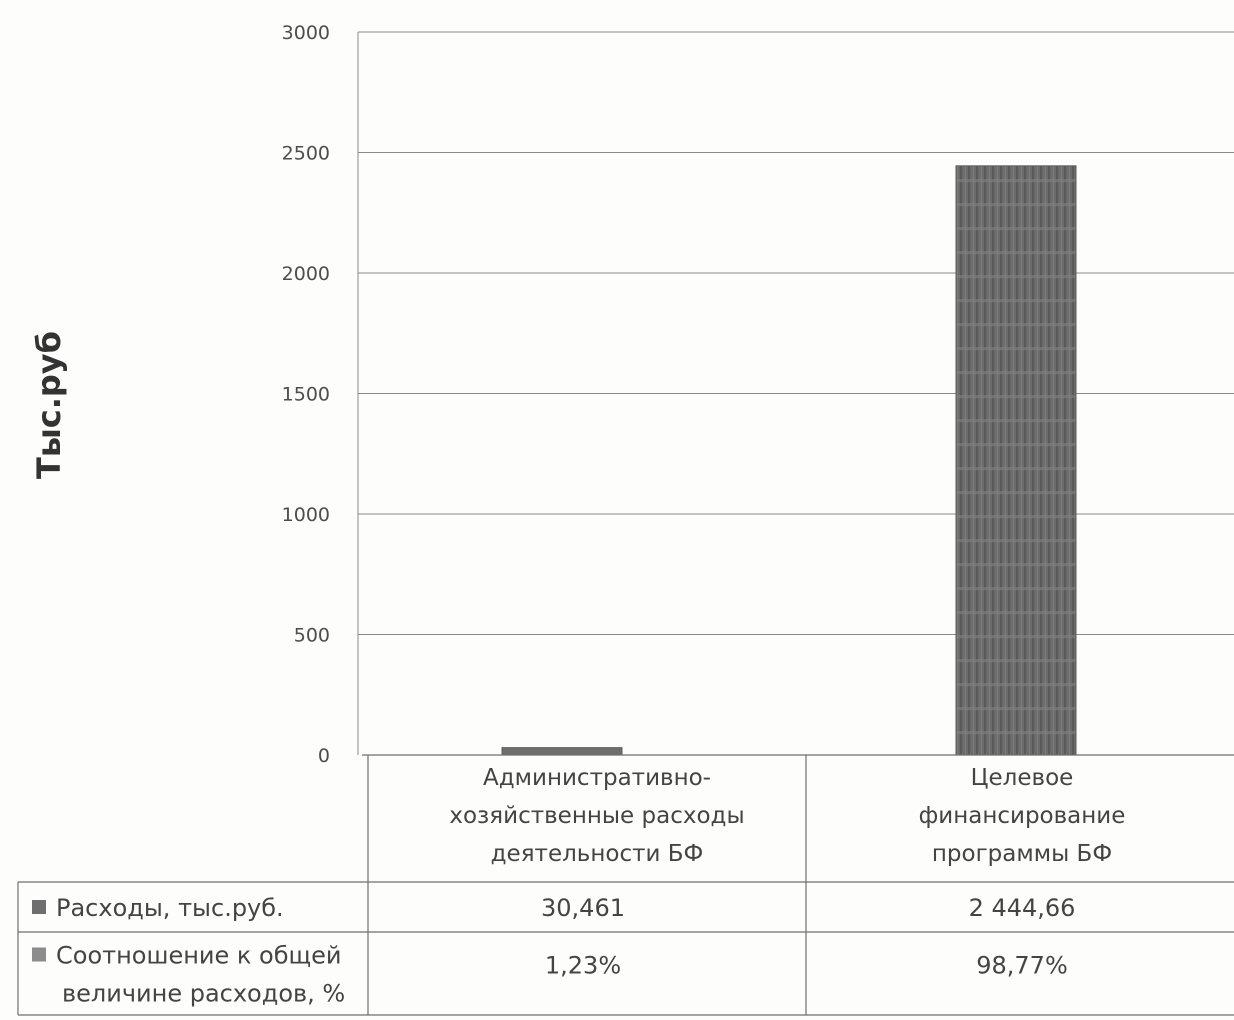 The width and height of the screenshot is (1234, 1020). Describe the element at coordinates (49, 405) in the screenshot. I see `y-axis-label: Тыс.руб` at that location.